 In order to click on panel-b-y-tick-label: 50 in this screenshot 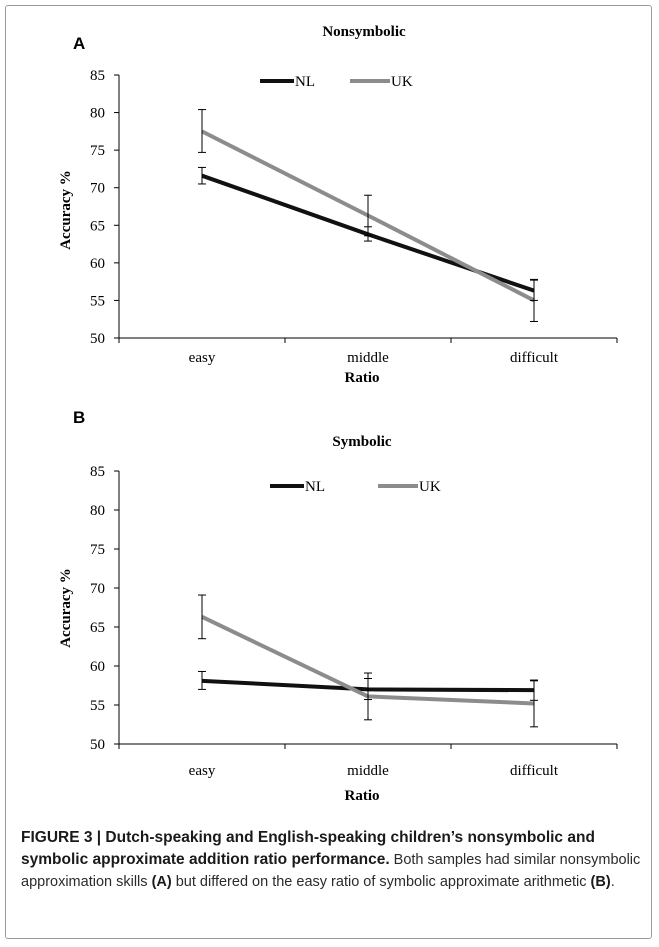, I will do `click(97, 745)`.